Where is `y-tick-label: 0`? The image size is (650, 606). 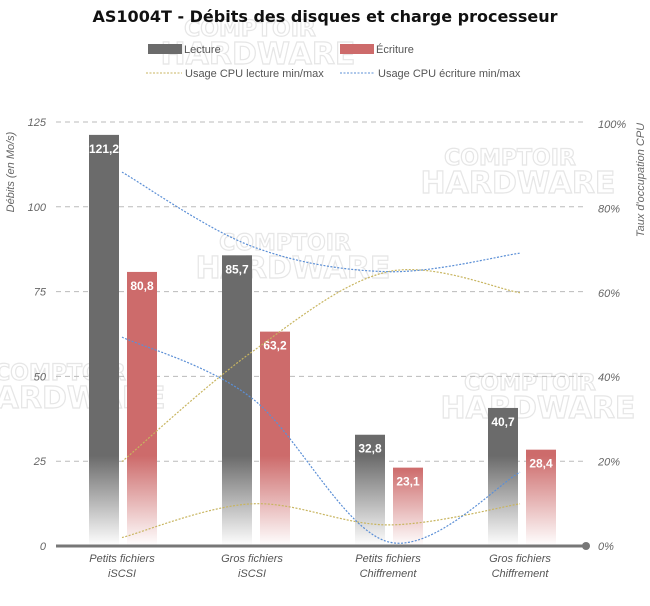
y-tick-label: 0 is located at coordinates (43, 547).